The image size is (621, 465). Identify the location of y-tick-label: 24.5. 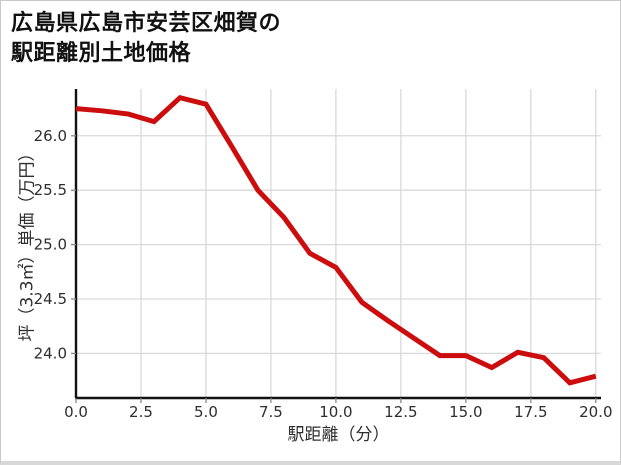
(50, 299).